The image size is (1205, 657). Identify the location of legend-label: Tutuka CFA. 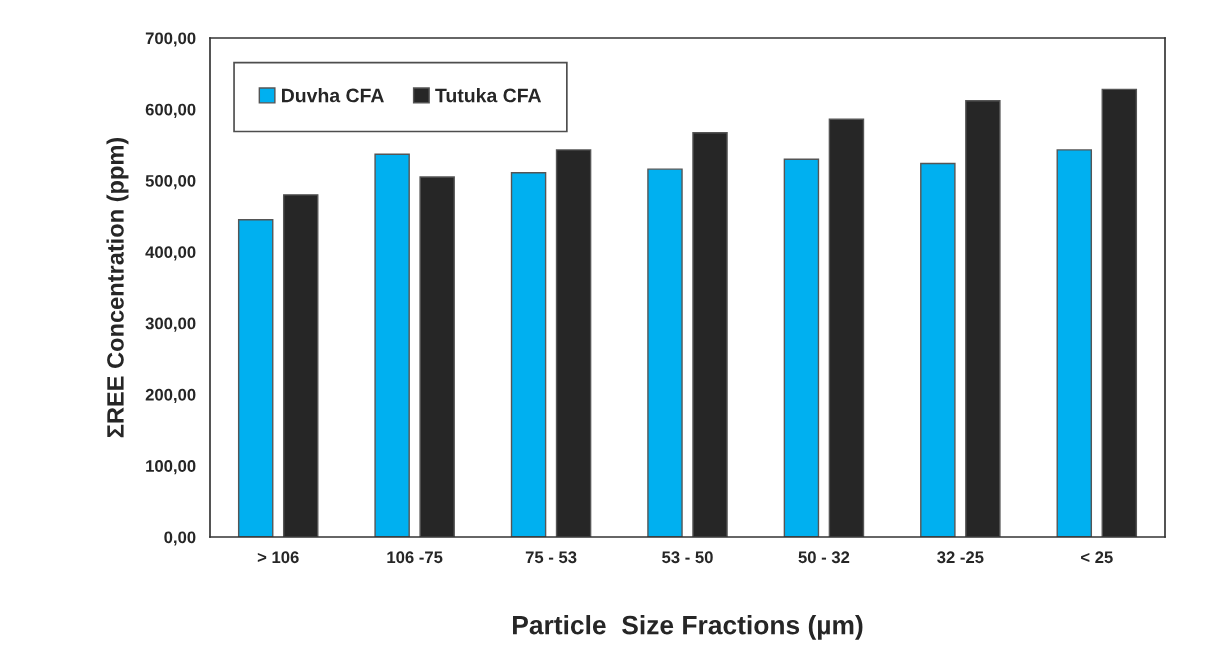
(488, 95).